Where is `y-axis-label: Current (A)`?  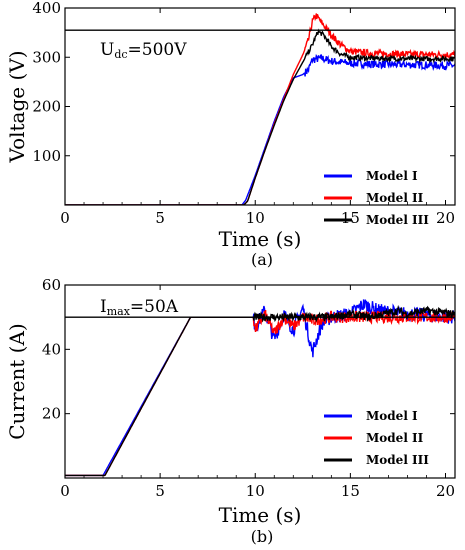 y-axis-label: Current (A) is located at coordinates (17, 381).